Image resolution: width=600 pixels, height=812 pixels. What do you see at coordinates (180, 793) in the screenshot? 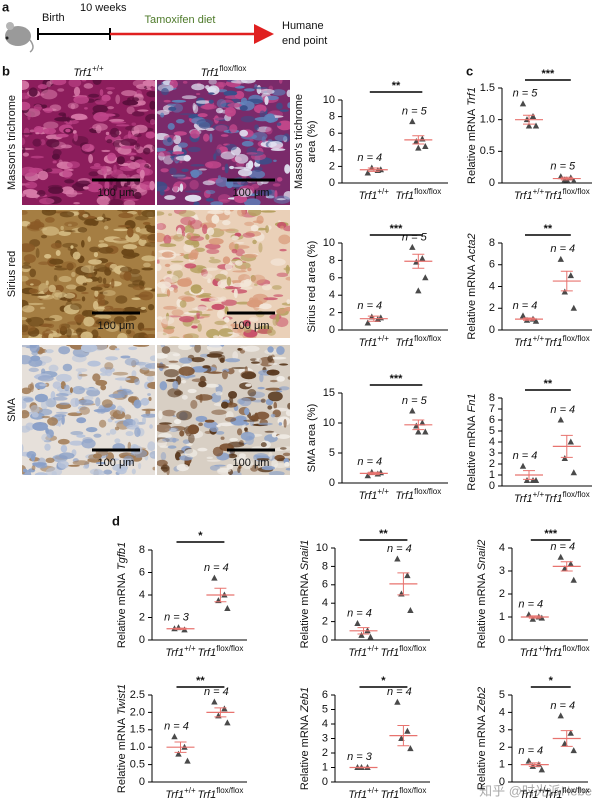
I see `genotype-label: Trf1+/+` at bounding box center [180, 793].